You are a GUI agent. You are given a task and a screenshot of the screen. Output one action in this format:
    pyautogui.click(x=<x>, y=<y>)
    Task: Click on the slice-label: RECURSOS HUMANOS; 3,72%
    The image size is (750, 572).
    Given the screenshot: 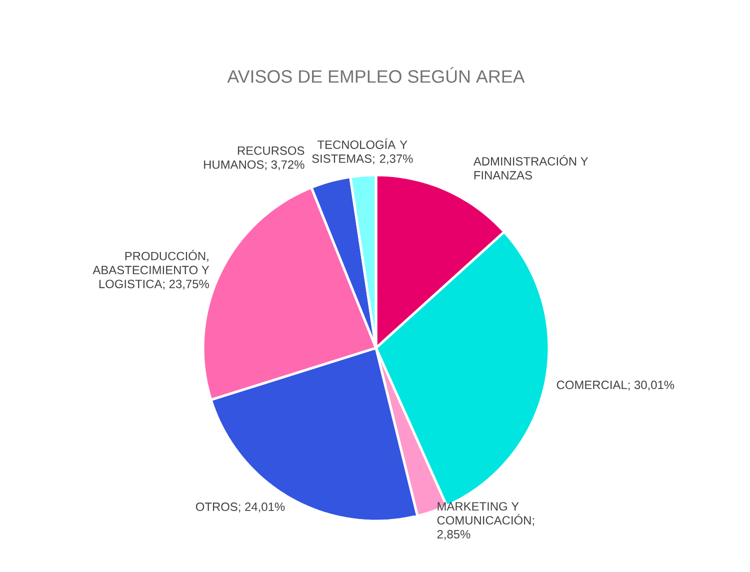 What is the action you would take?
    pyautogui.click(x=254, y=158)
    